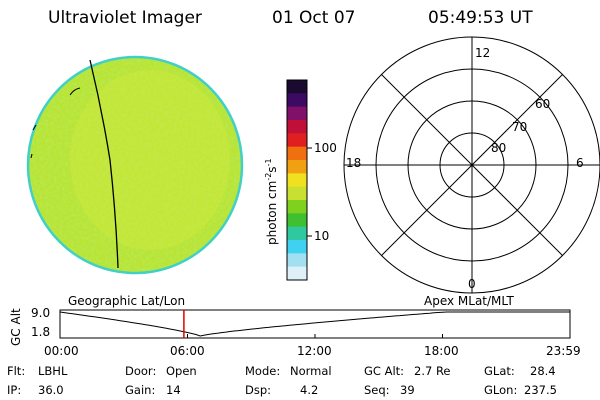 This screenshot has height=400, width=600. Describe the element at coordinates (501, 390) in the screenshot. I see `glon-label: GLon:` at that location.